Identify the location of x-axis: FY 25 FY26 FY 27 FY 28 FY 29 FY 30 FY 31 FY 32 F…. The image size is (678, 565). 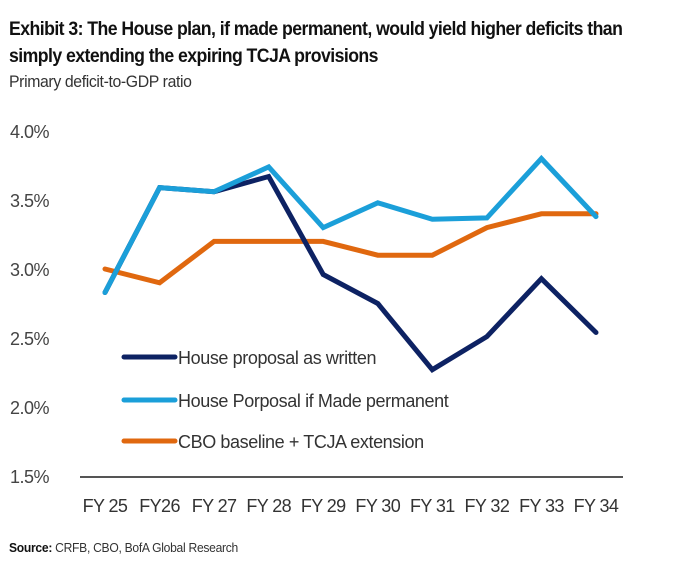
(351, 506).